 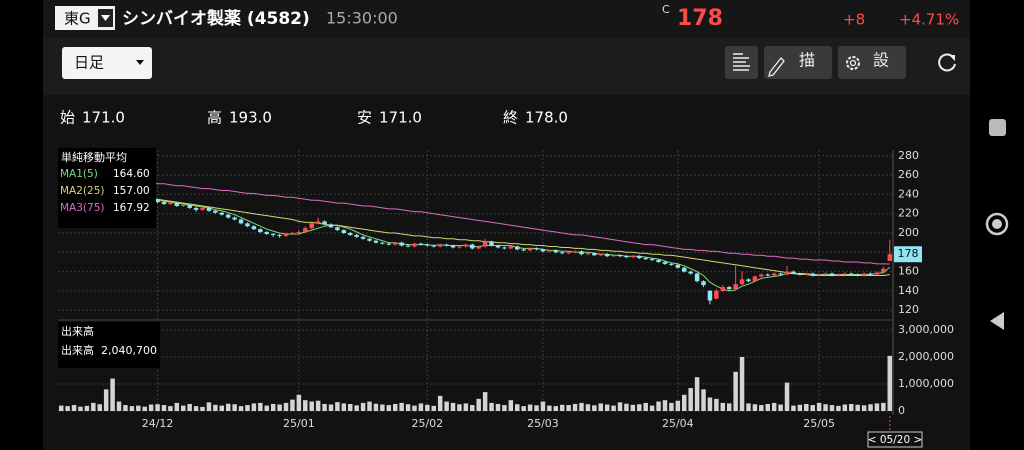 What do you see at coordinates (997, 224) in the screenshot?
I see `nav-home` at bounding box center [997, 224].